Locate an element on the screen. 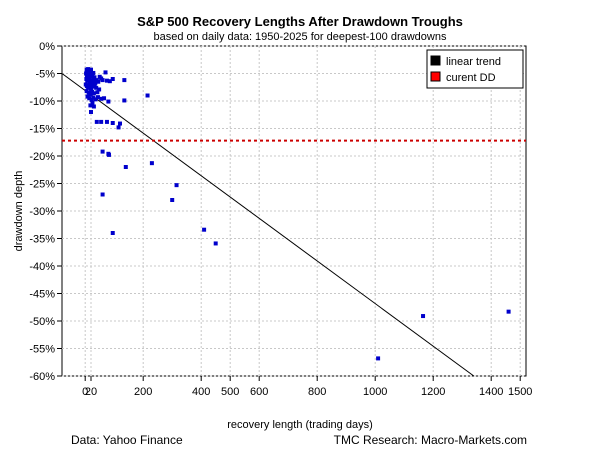  legend-label-trend: linear trend is located at coordinates (473, 62).